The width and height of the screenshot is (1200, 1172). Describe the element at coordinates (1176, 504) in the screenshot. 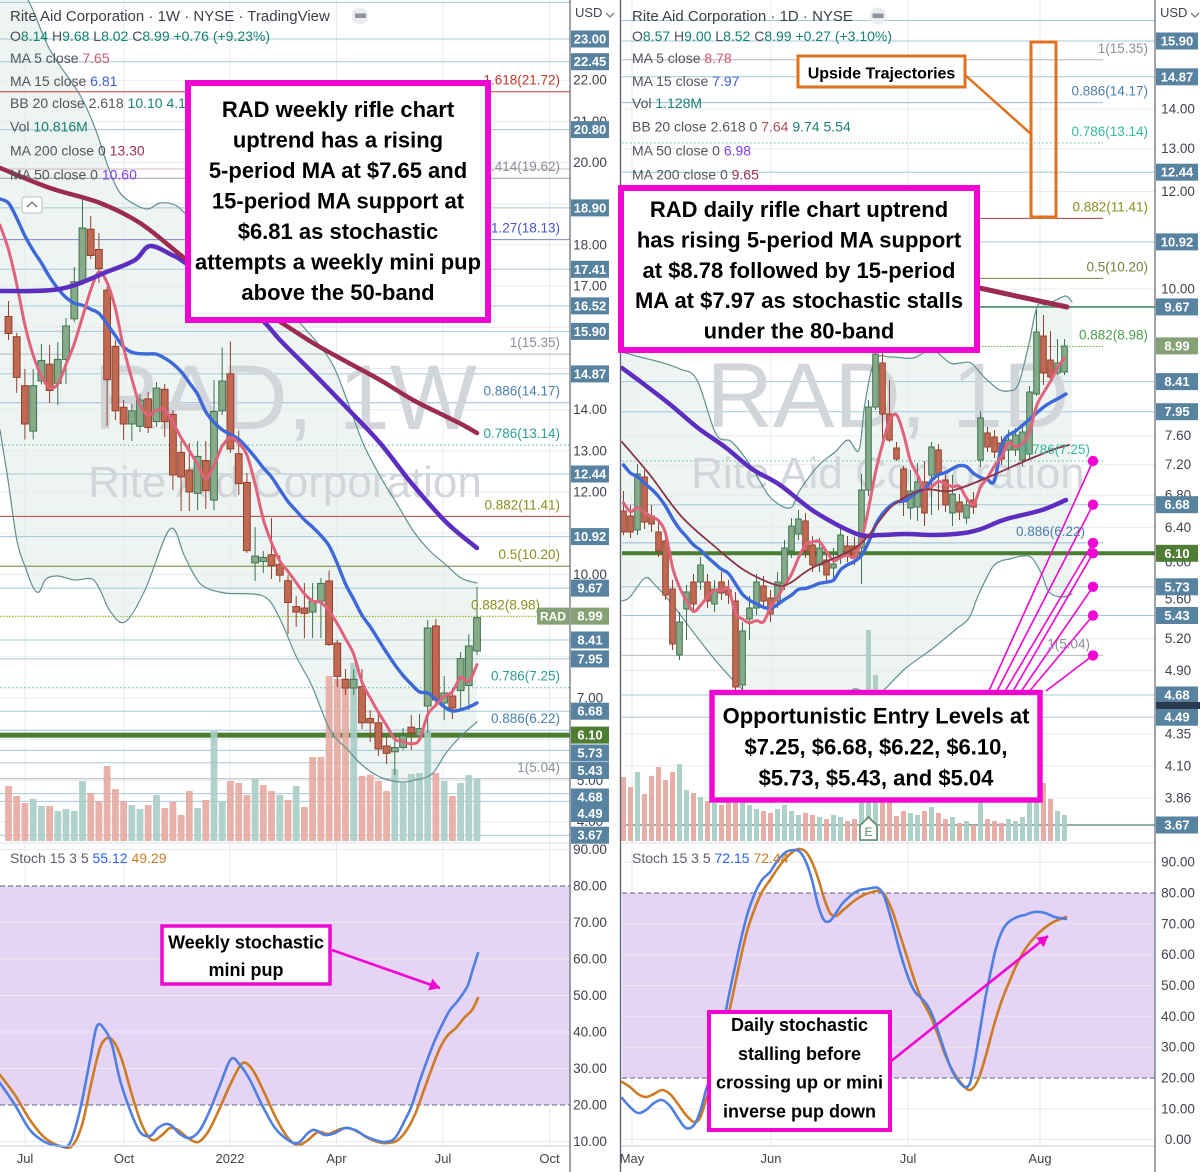

I see `svg-text: 6.68` at that location.